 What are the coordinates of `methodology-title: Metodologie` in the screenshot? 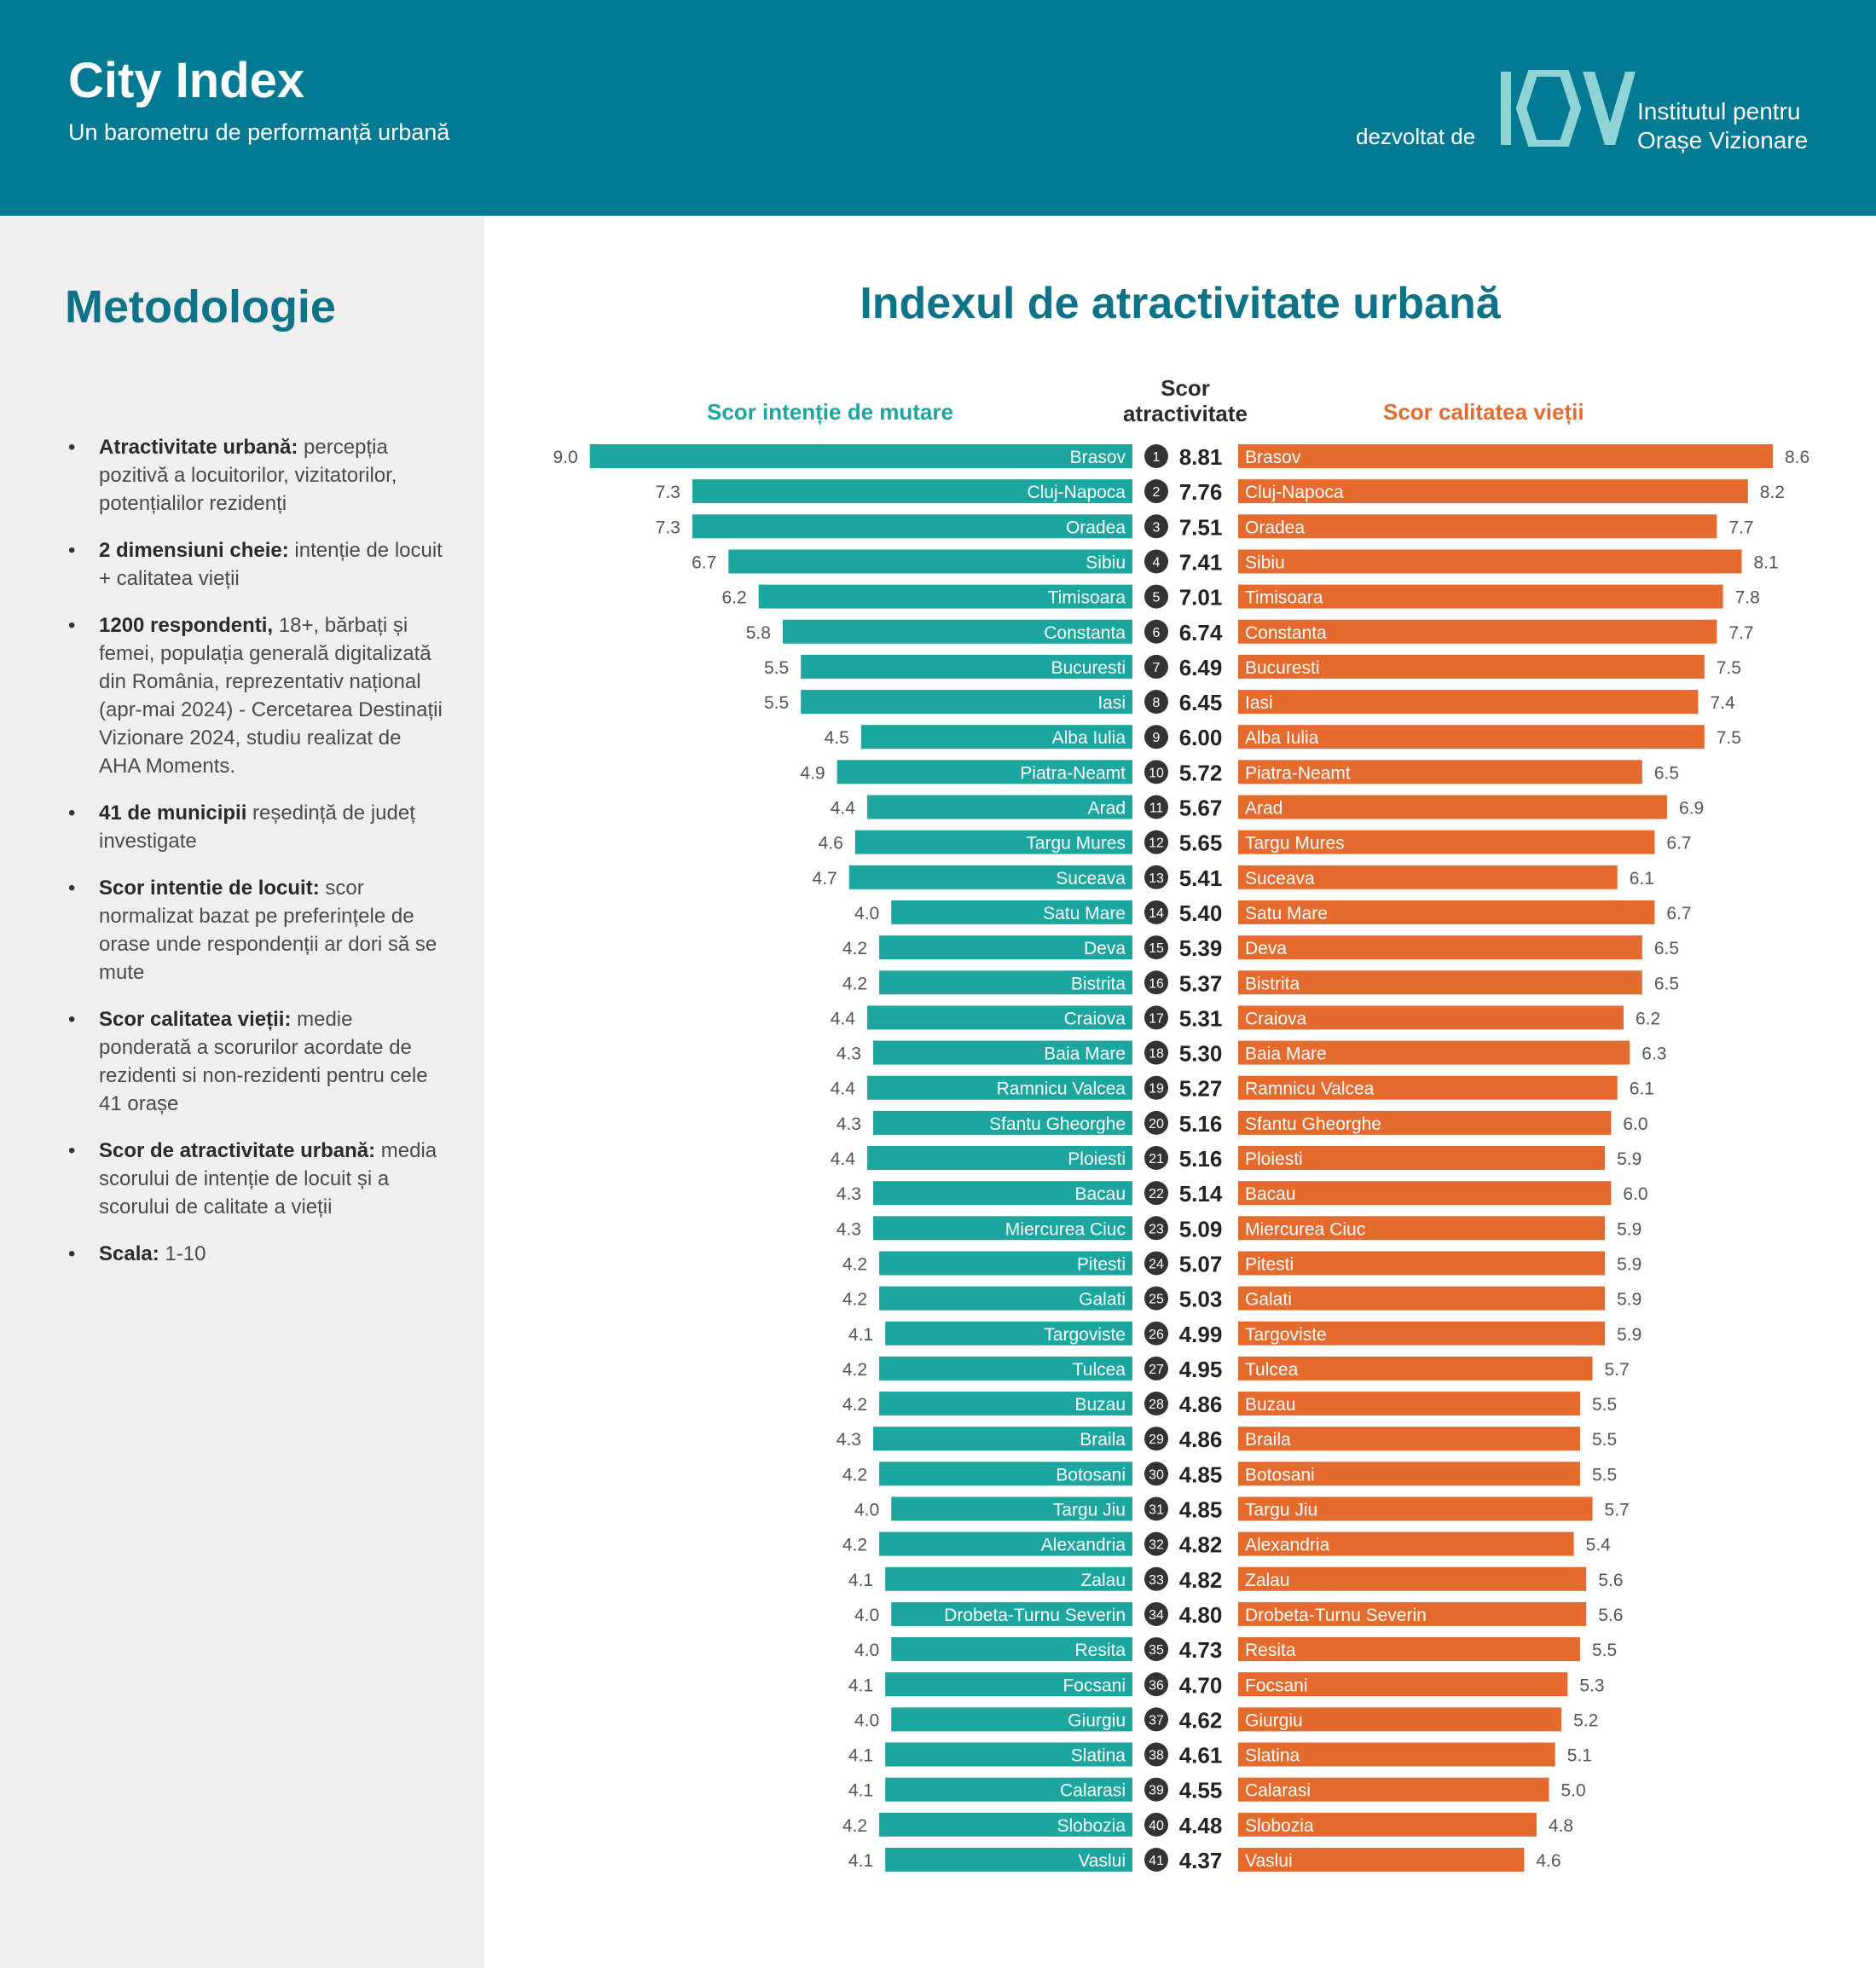 It's located at (200, 307).